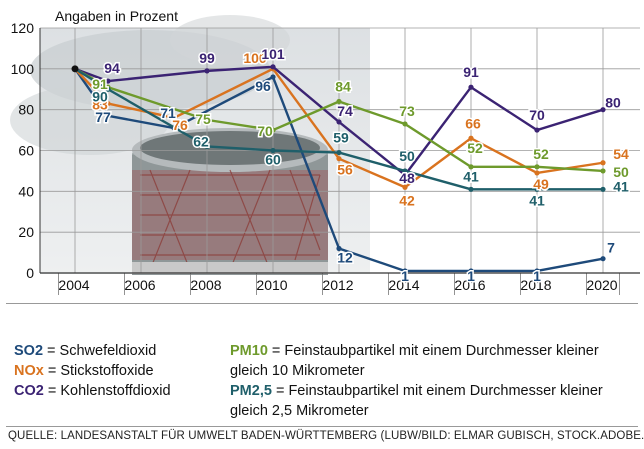 The image size is (644, 449). Describe the element at coordinates (255, 58) in the screenshot. I see `data-label: 100` at that location.